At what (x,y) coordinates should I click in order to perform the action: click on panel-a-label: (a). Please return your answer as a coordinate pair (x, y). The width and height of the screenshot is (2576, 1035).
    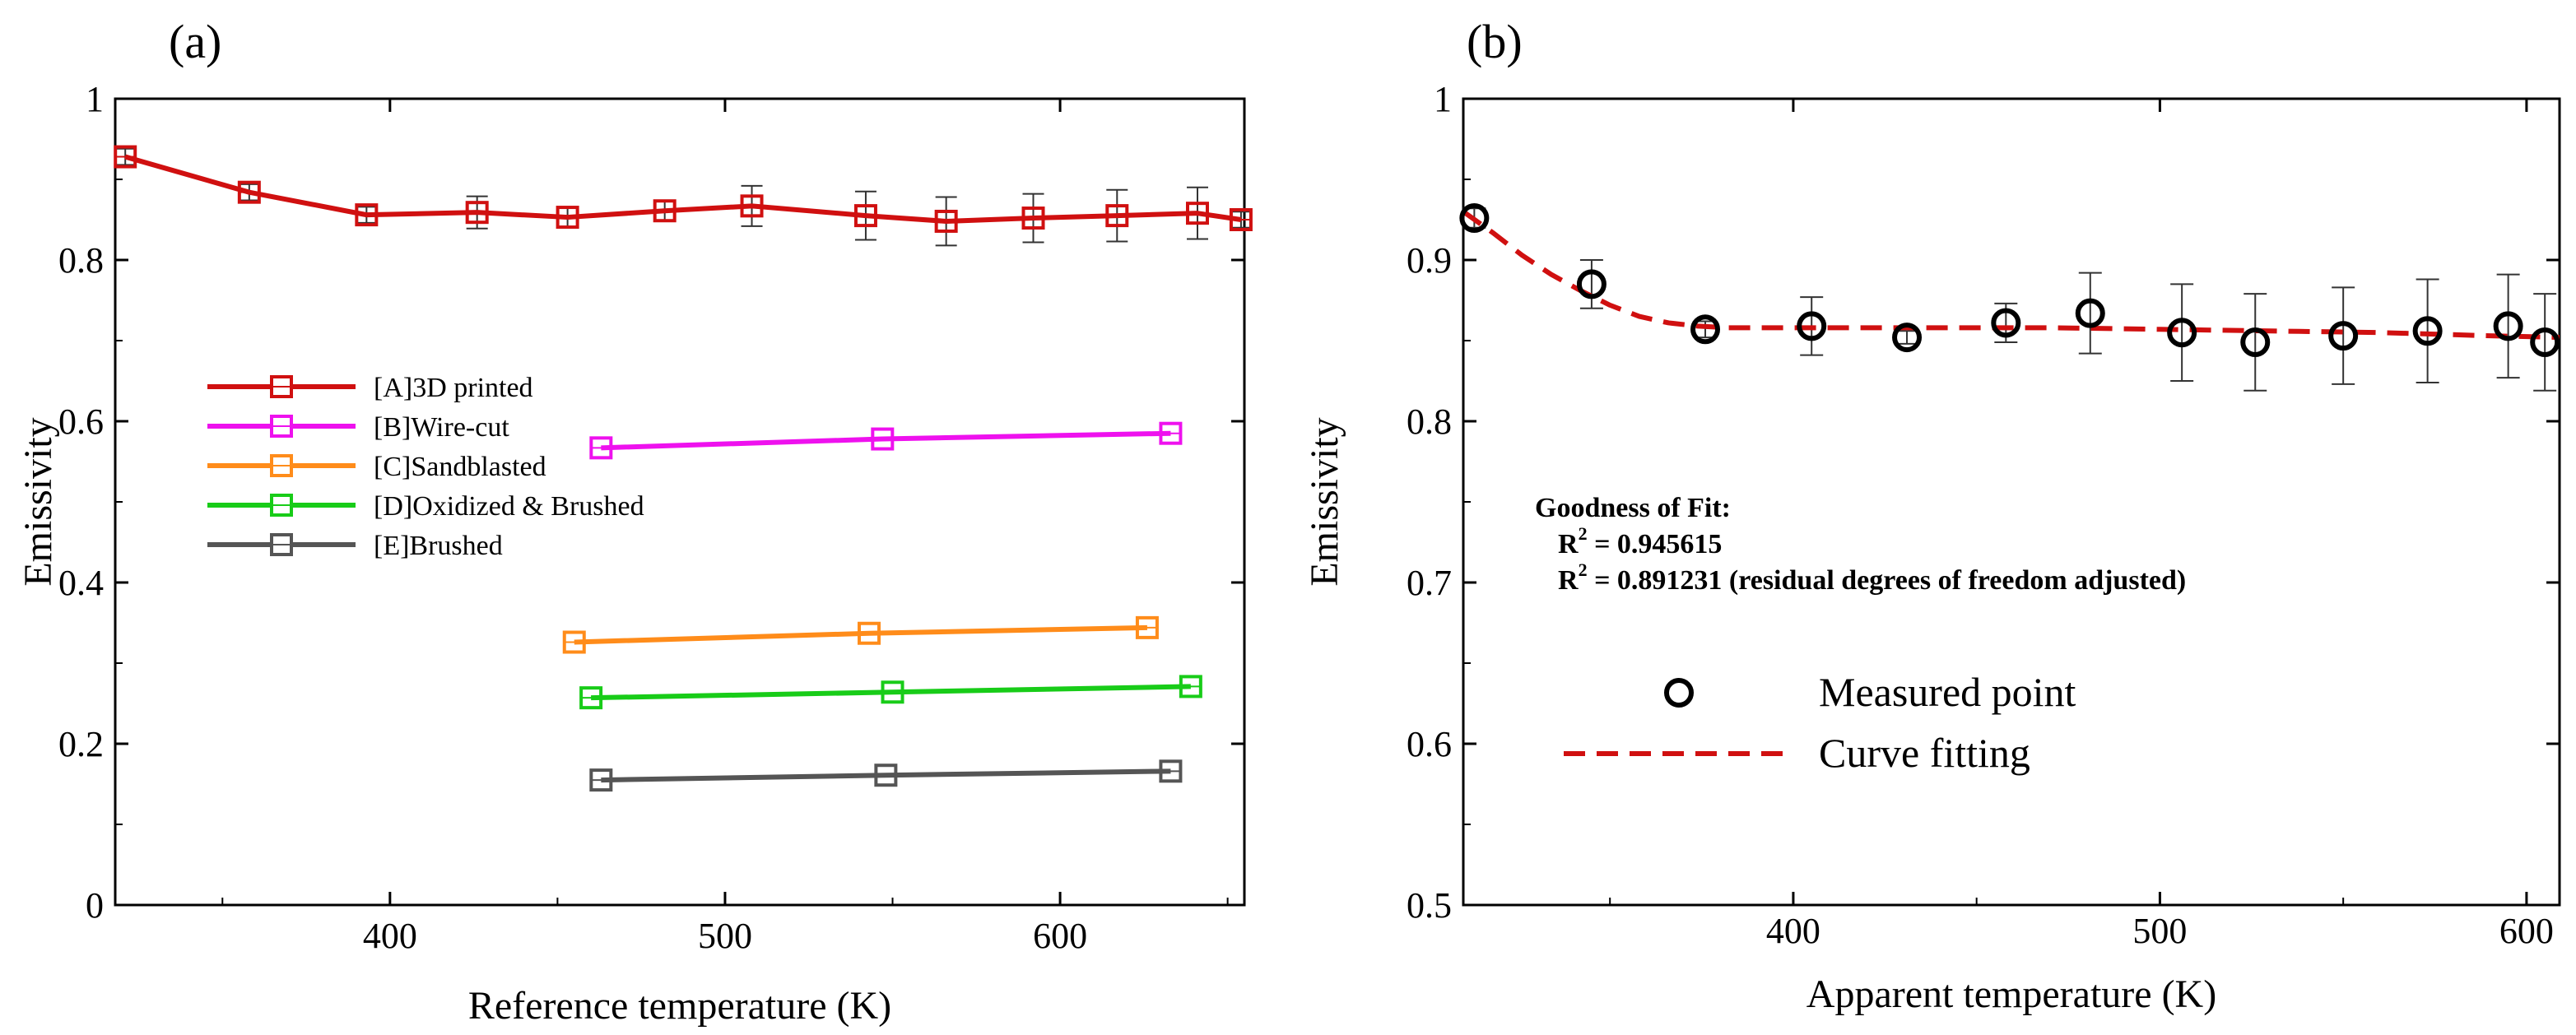
    Looking at the image, I should click on (195, 41).